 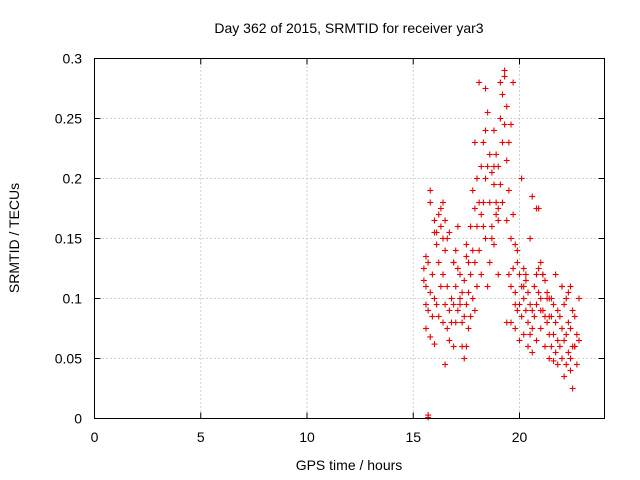 What do you see at coordinates (14, 238) in the screenshot?
I see `y-axis-title: SRMTID / TECUs` at bounding box center [14, 238].